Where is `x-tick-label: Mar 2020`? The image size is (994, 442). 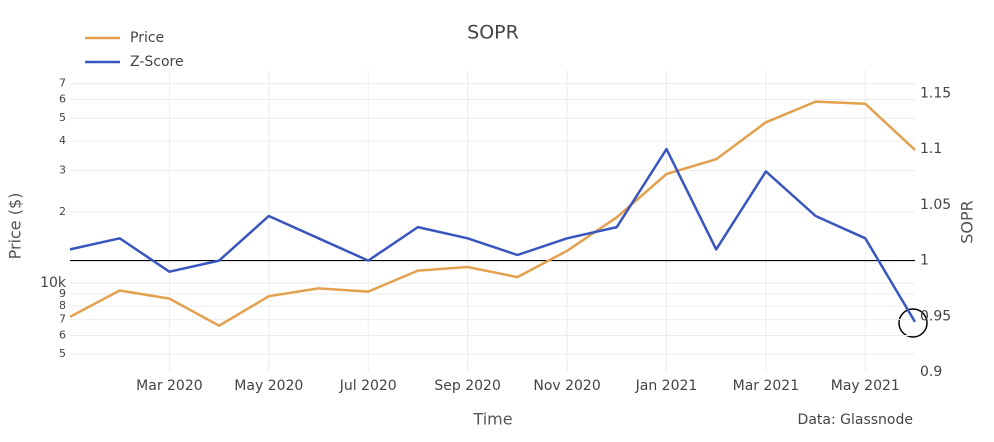
x-tick-label: Mar 2020 is located at coordinates (169, 386).